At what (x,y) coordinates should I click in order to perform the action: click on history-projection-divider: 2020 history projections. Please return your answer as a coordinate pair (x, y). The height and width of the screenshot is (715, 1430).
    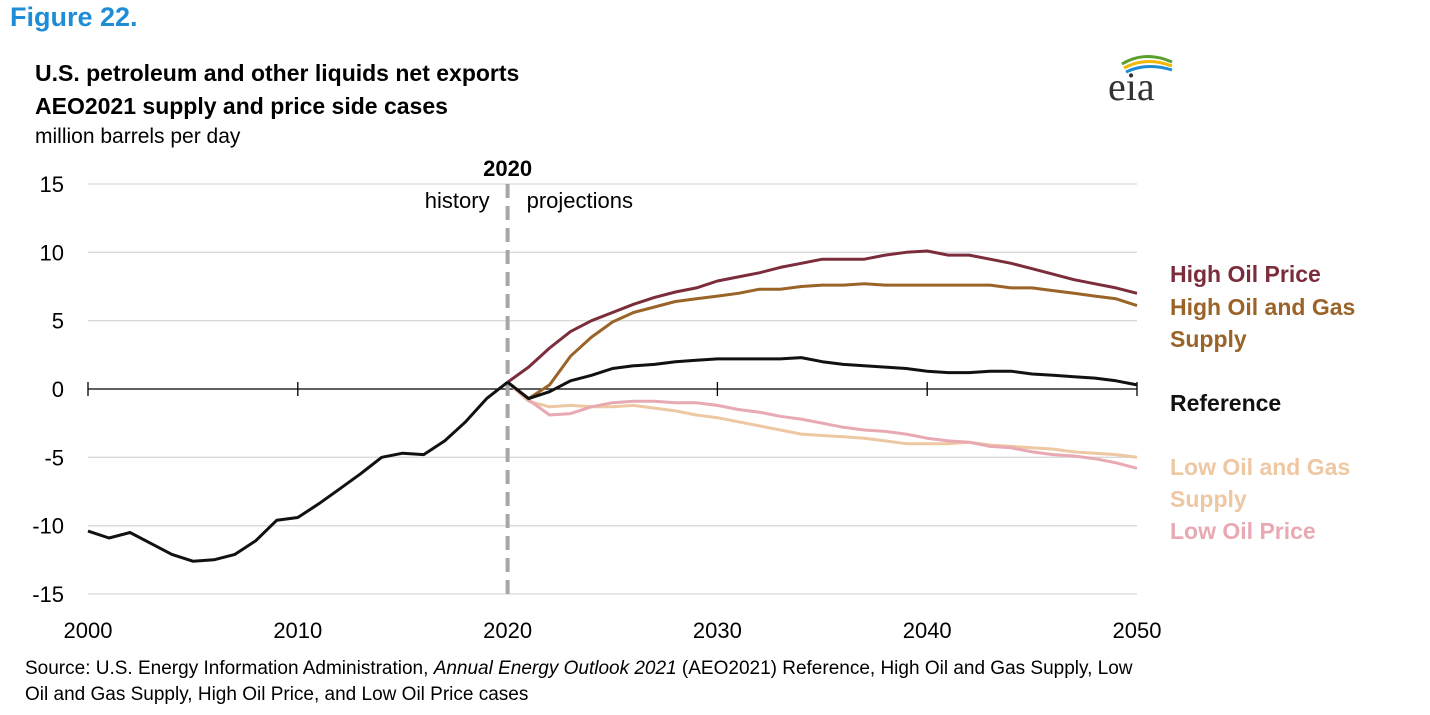
    Looking at the image, I should click on (529, 375).